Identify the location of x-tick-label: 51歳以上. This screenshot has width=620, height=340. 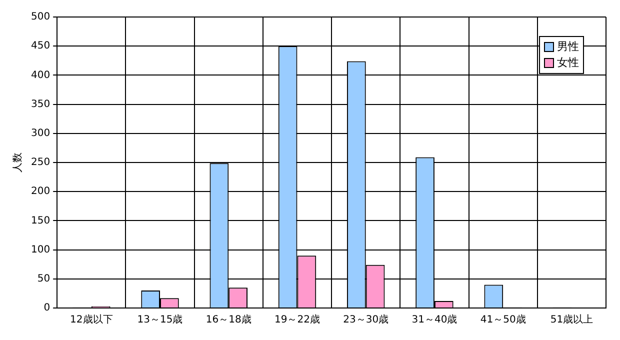
(572, 320).